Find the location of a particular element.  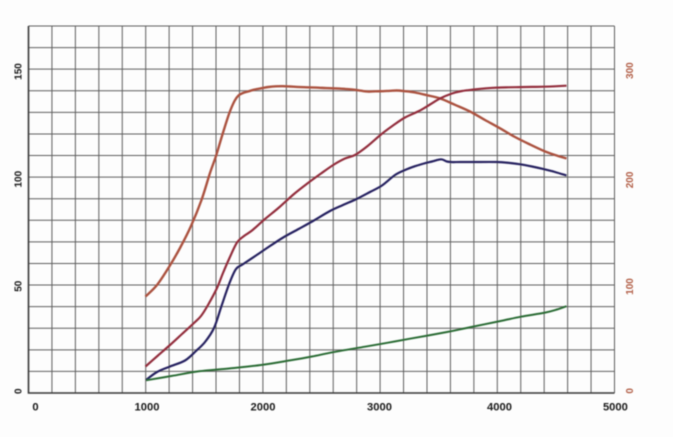

svg-text: 1000 is located at coordinates (147, 408).